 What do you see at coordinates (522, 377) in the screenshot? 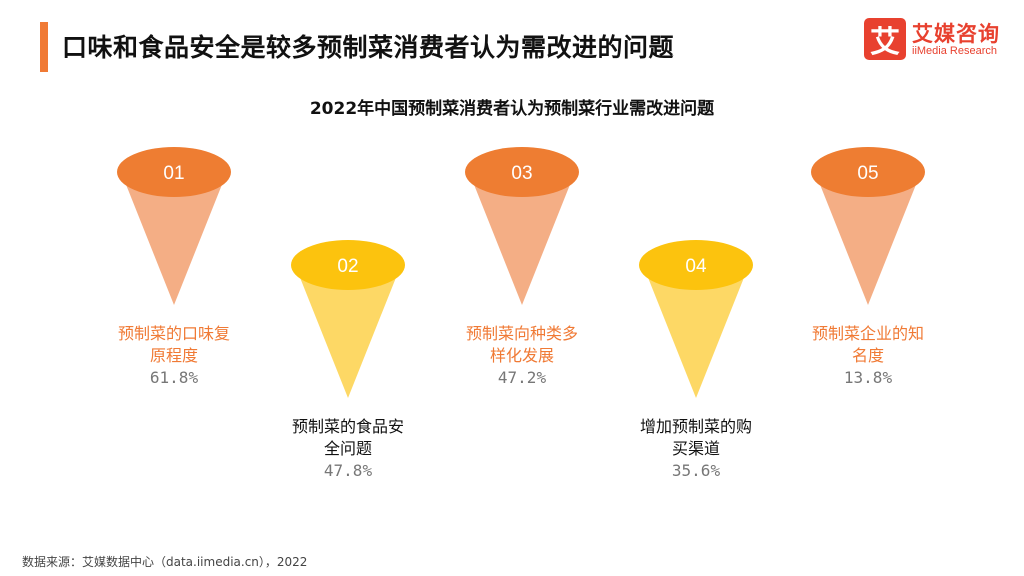
I see `cone-value-03: 47.2%` at bounding box center [522, 377].